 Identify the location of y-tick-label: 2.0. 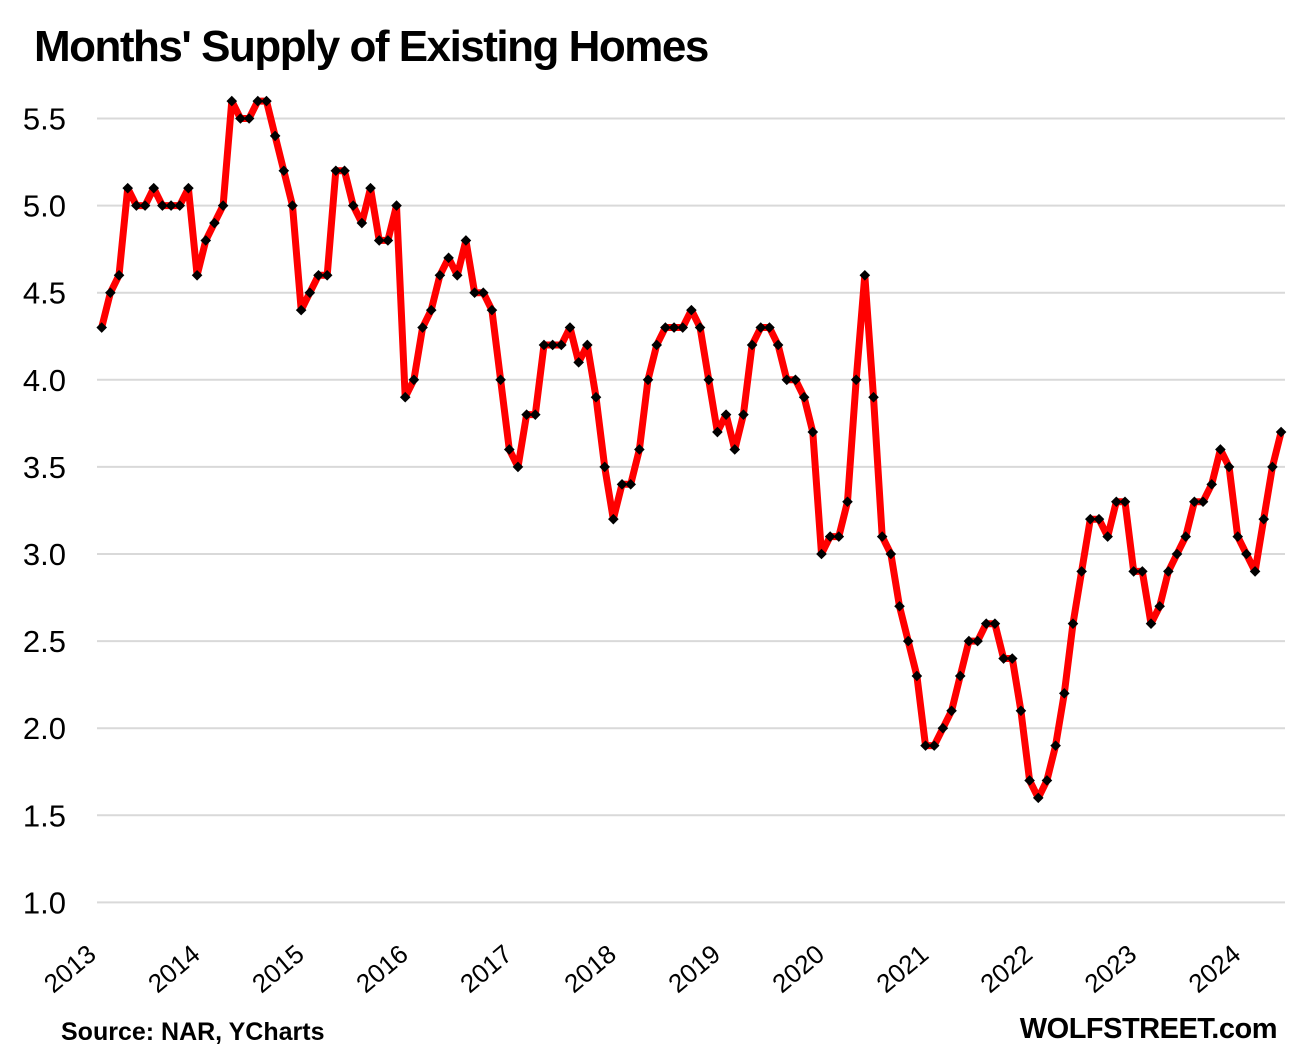
(44, 728).